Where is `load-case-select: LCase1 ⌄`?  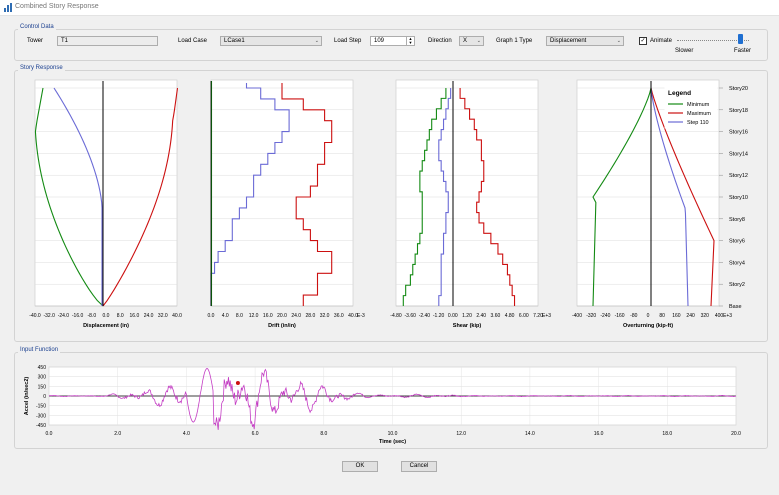
load-case-select: LCase1 ⌄ is located at coordinates (271, 41).